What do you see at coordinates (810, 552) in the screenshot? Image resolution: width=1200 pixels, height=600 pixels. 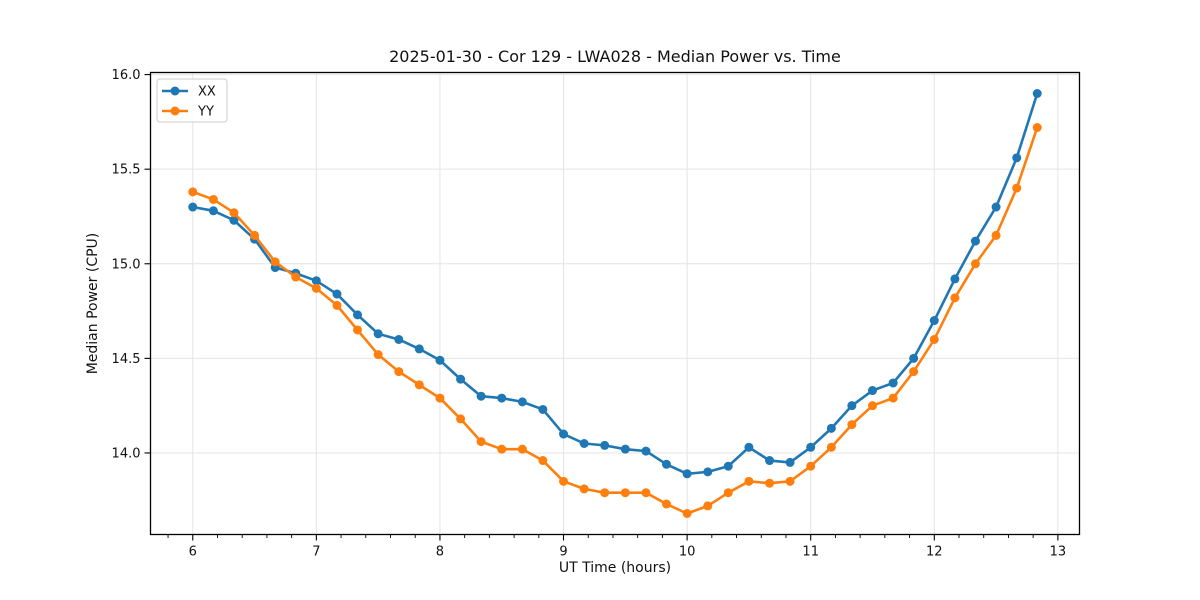 I see `x-tick-label: 11` at bounding box center [810, 552].